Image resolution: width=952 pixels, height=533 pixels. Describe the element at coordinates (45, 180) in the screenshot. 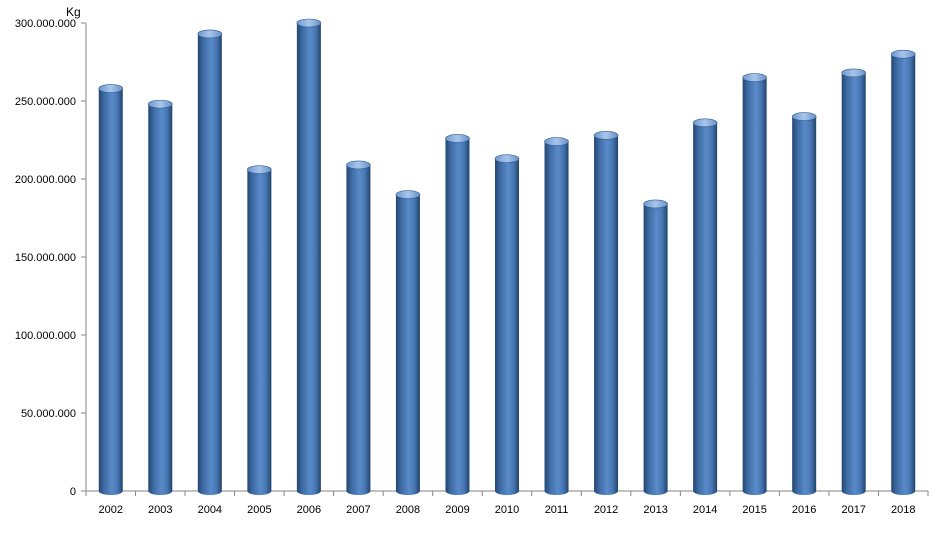

I see `y-tick-label: 200.000.000` at that location.